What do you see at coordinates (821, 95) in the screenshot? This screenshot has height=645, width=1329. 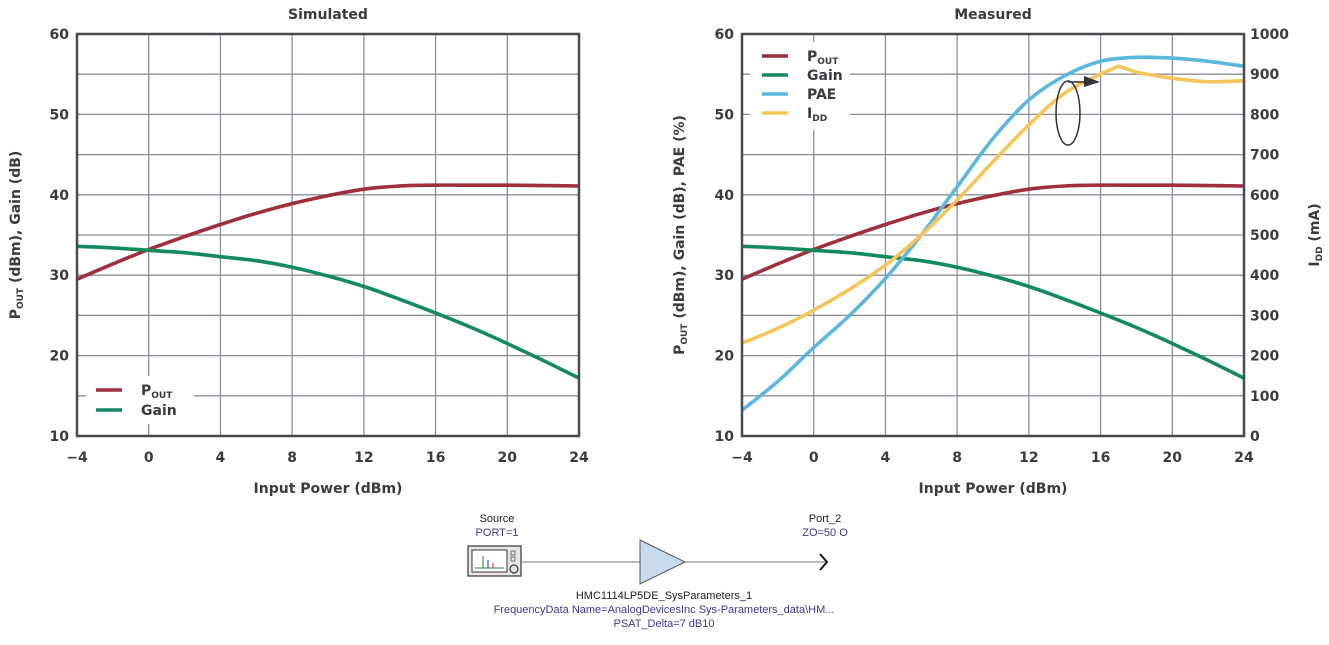 I see `legend-label: PAE` at bounding box center [821, 95].